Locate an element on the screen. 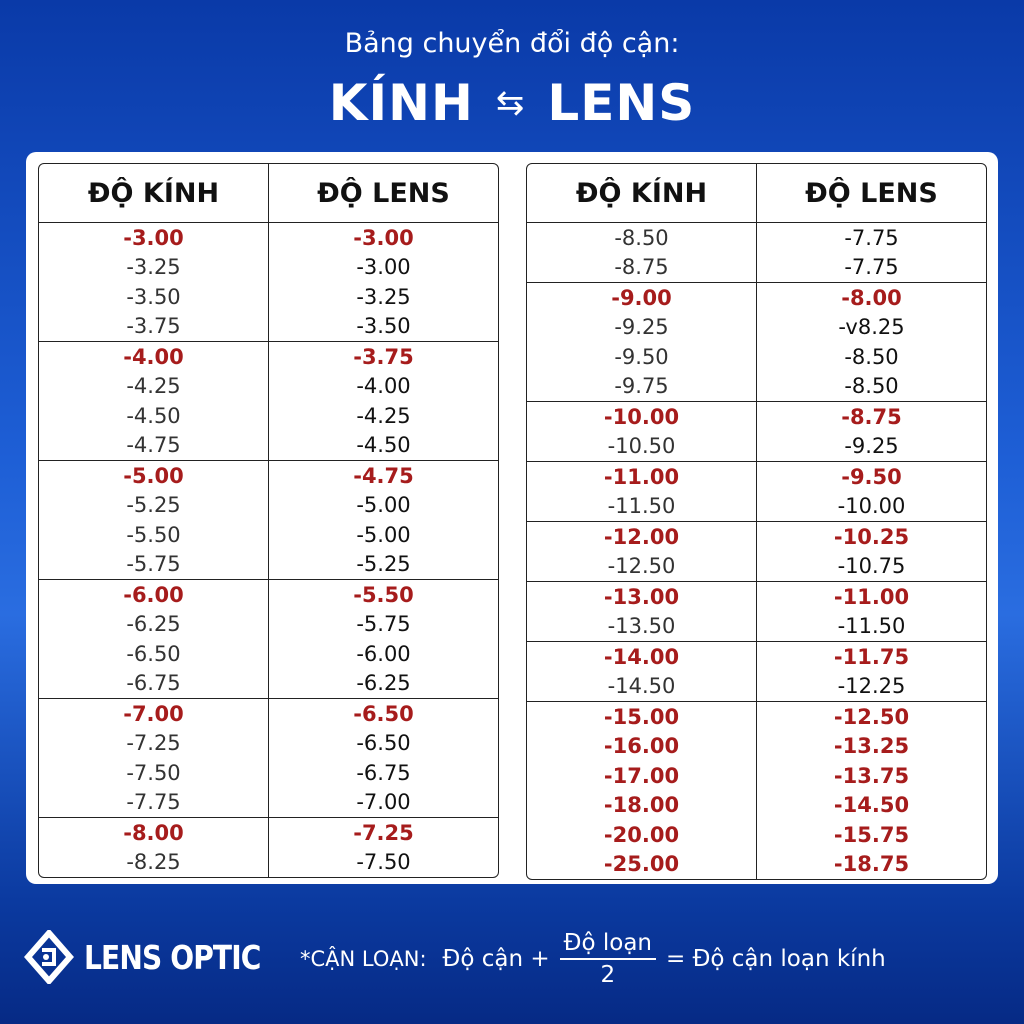 The image size is (1024, 1024). cell-lens: -9.25 is located at coordinates (871, 446).